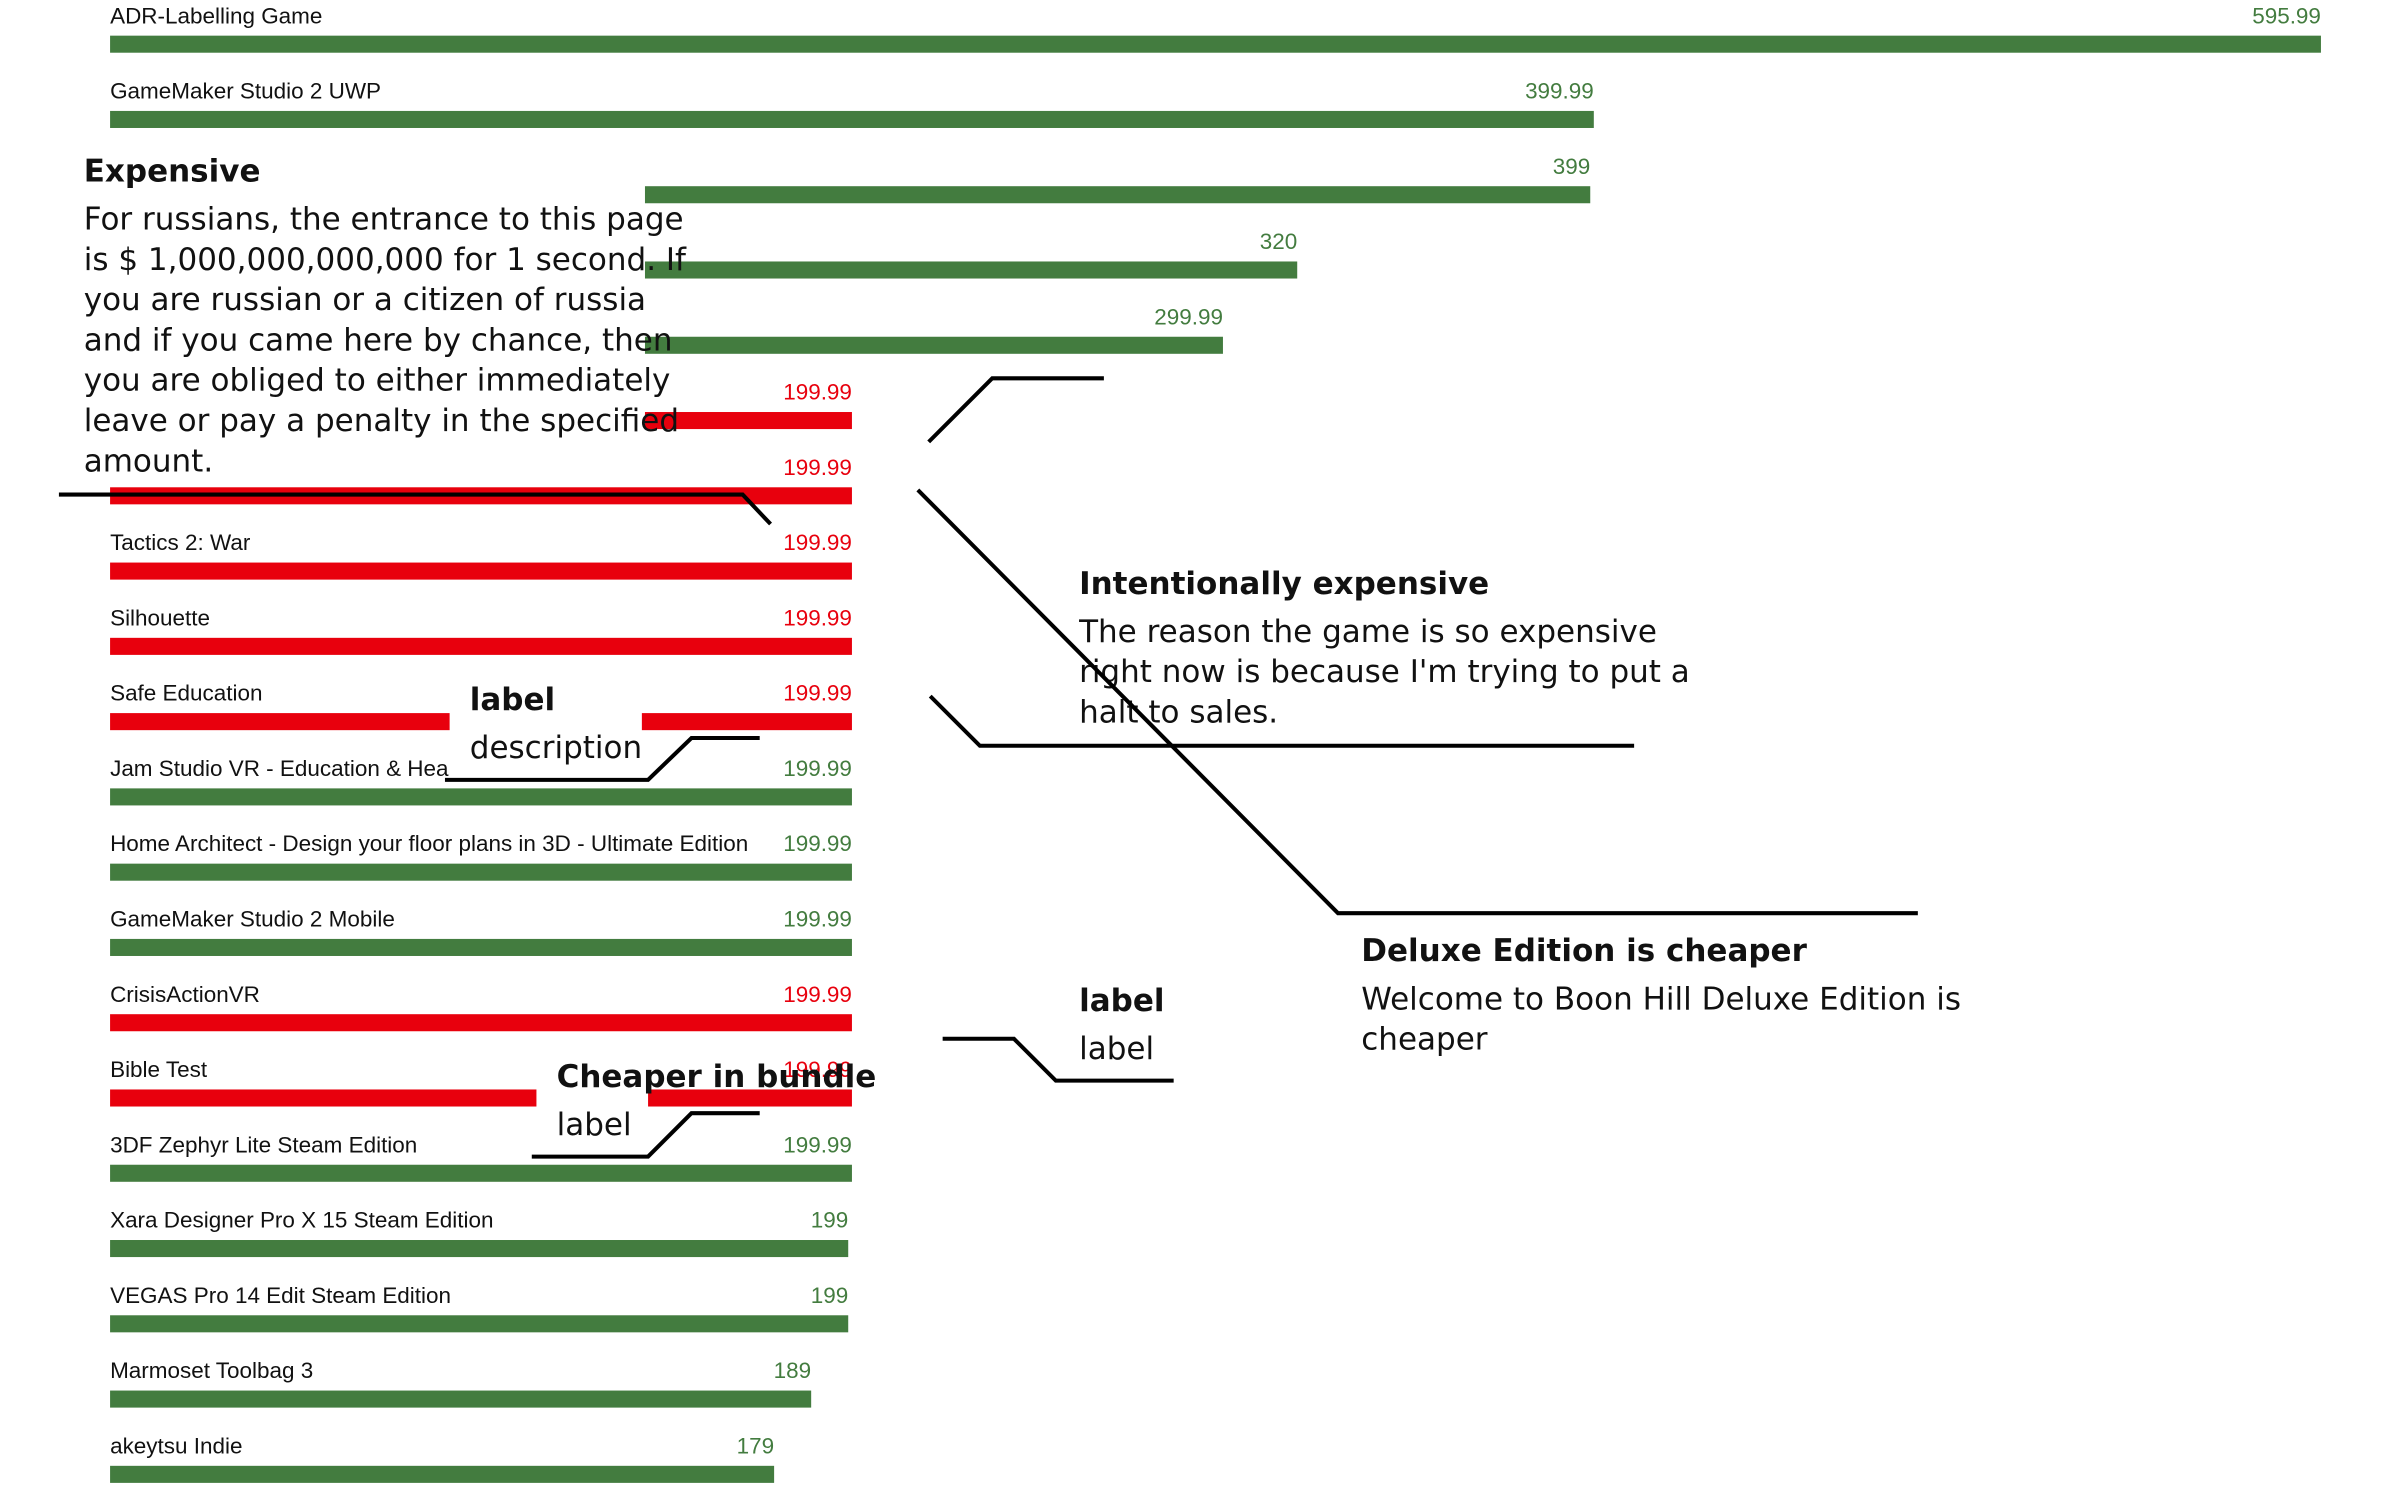  I want to click on annotation-deluxe-connector, so click(1417, 702).